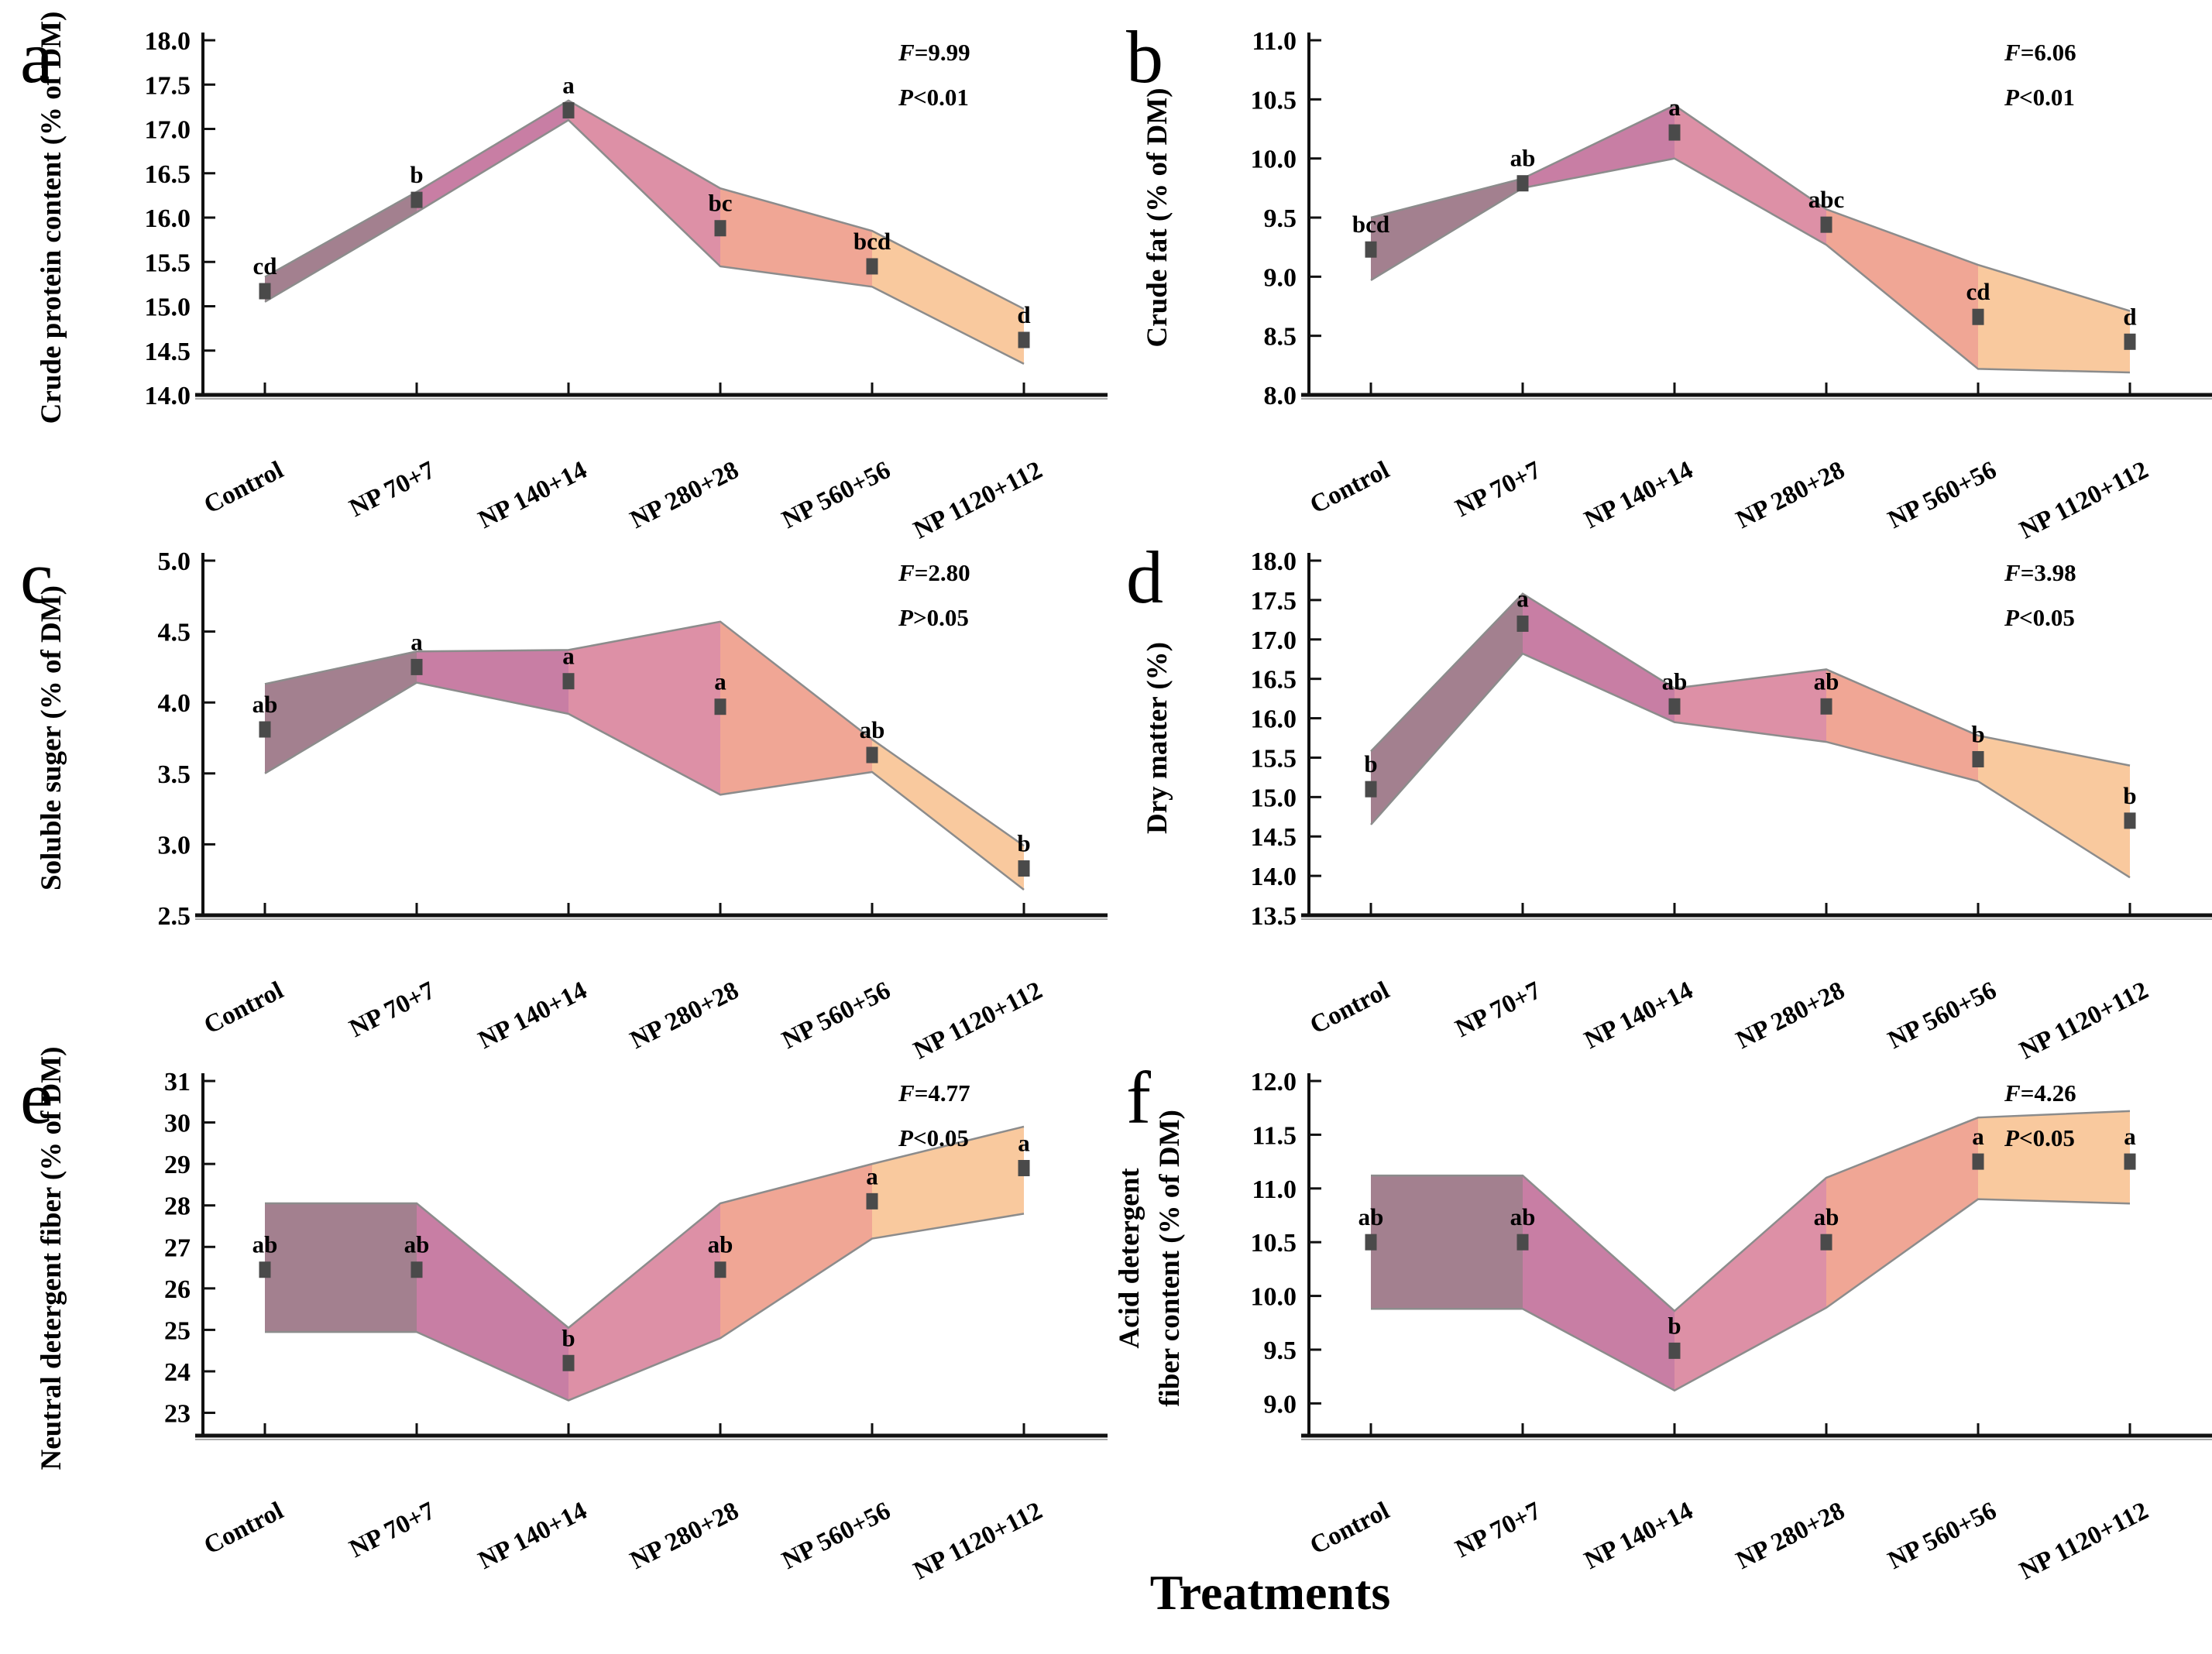 This screenshot has height=1654, width=2212. Describe the element at coordinates (168, 41) in the screenshot. I see `y-tick-label: 18.0` at that location.